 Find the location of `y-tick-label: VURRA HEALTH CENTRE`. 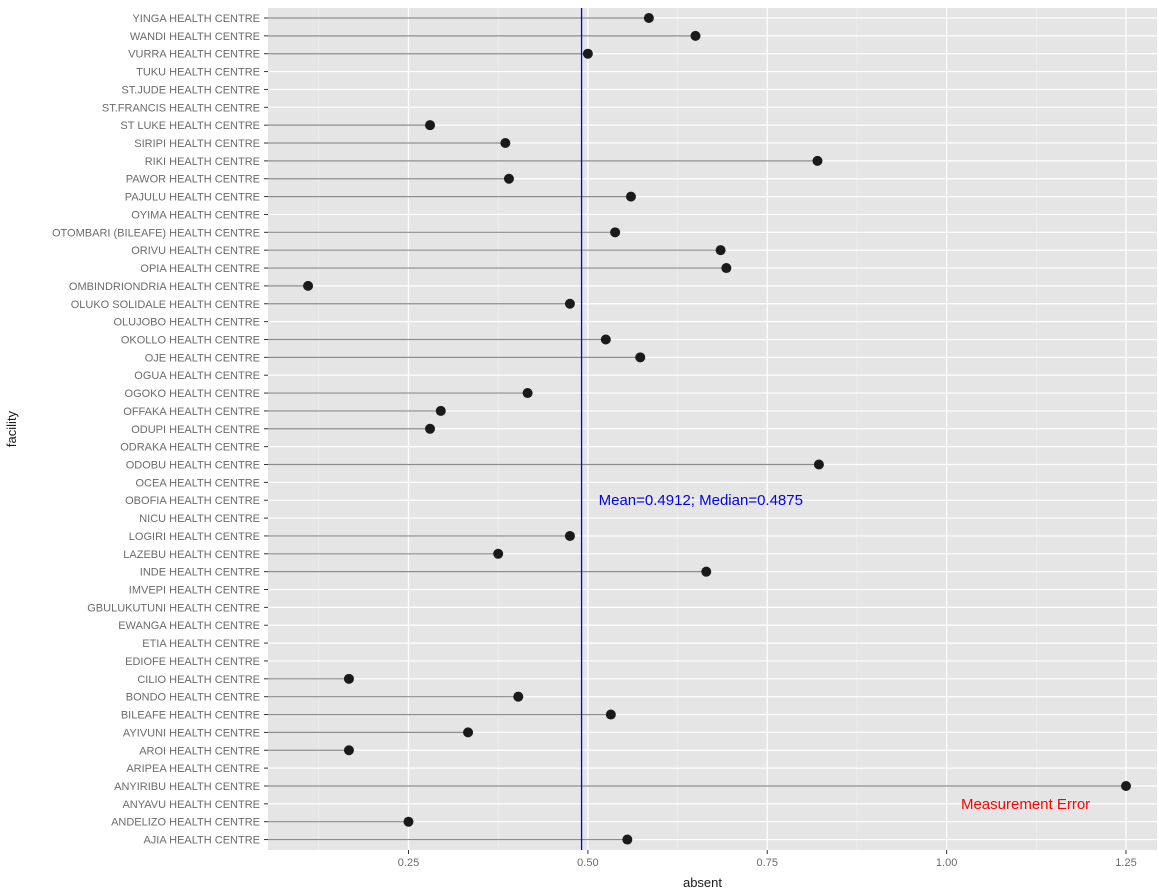

y-tick-label: VURRA HEALTH CENTRE is located at coordinates (194, 55).